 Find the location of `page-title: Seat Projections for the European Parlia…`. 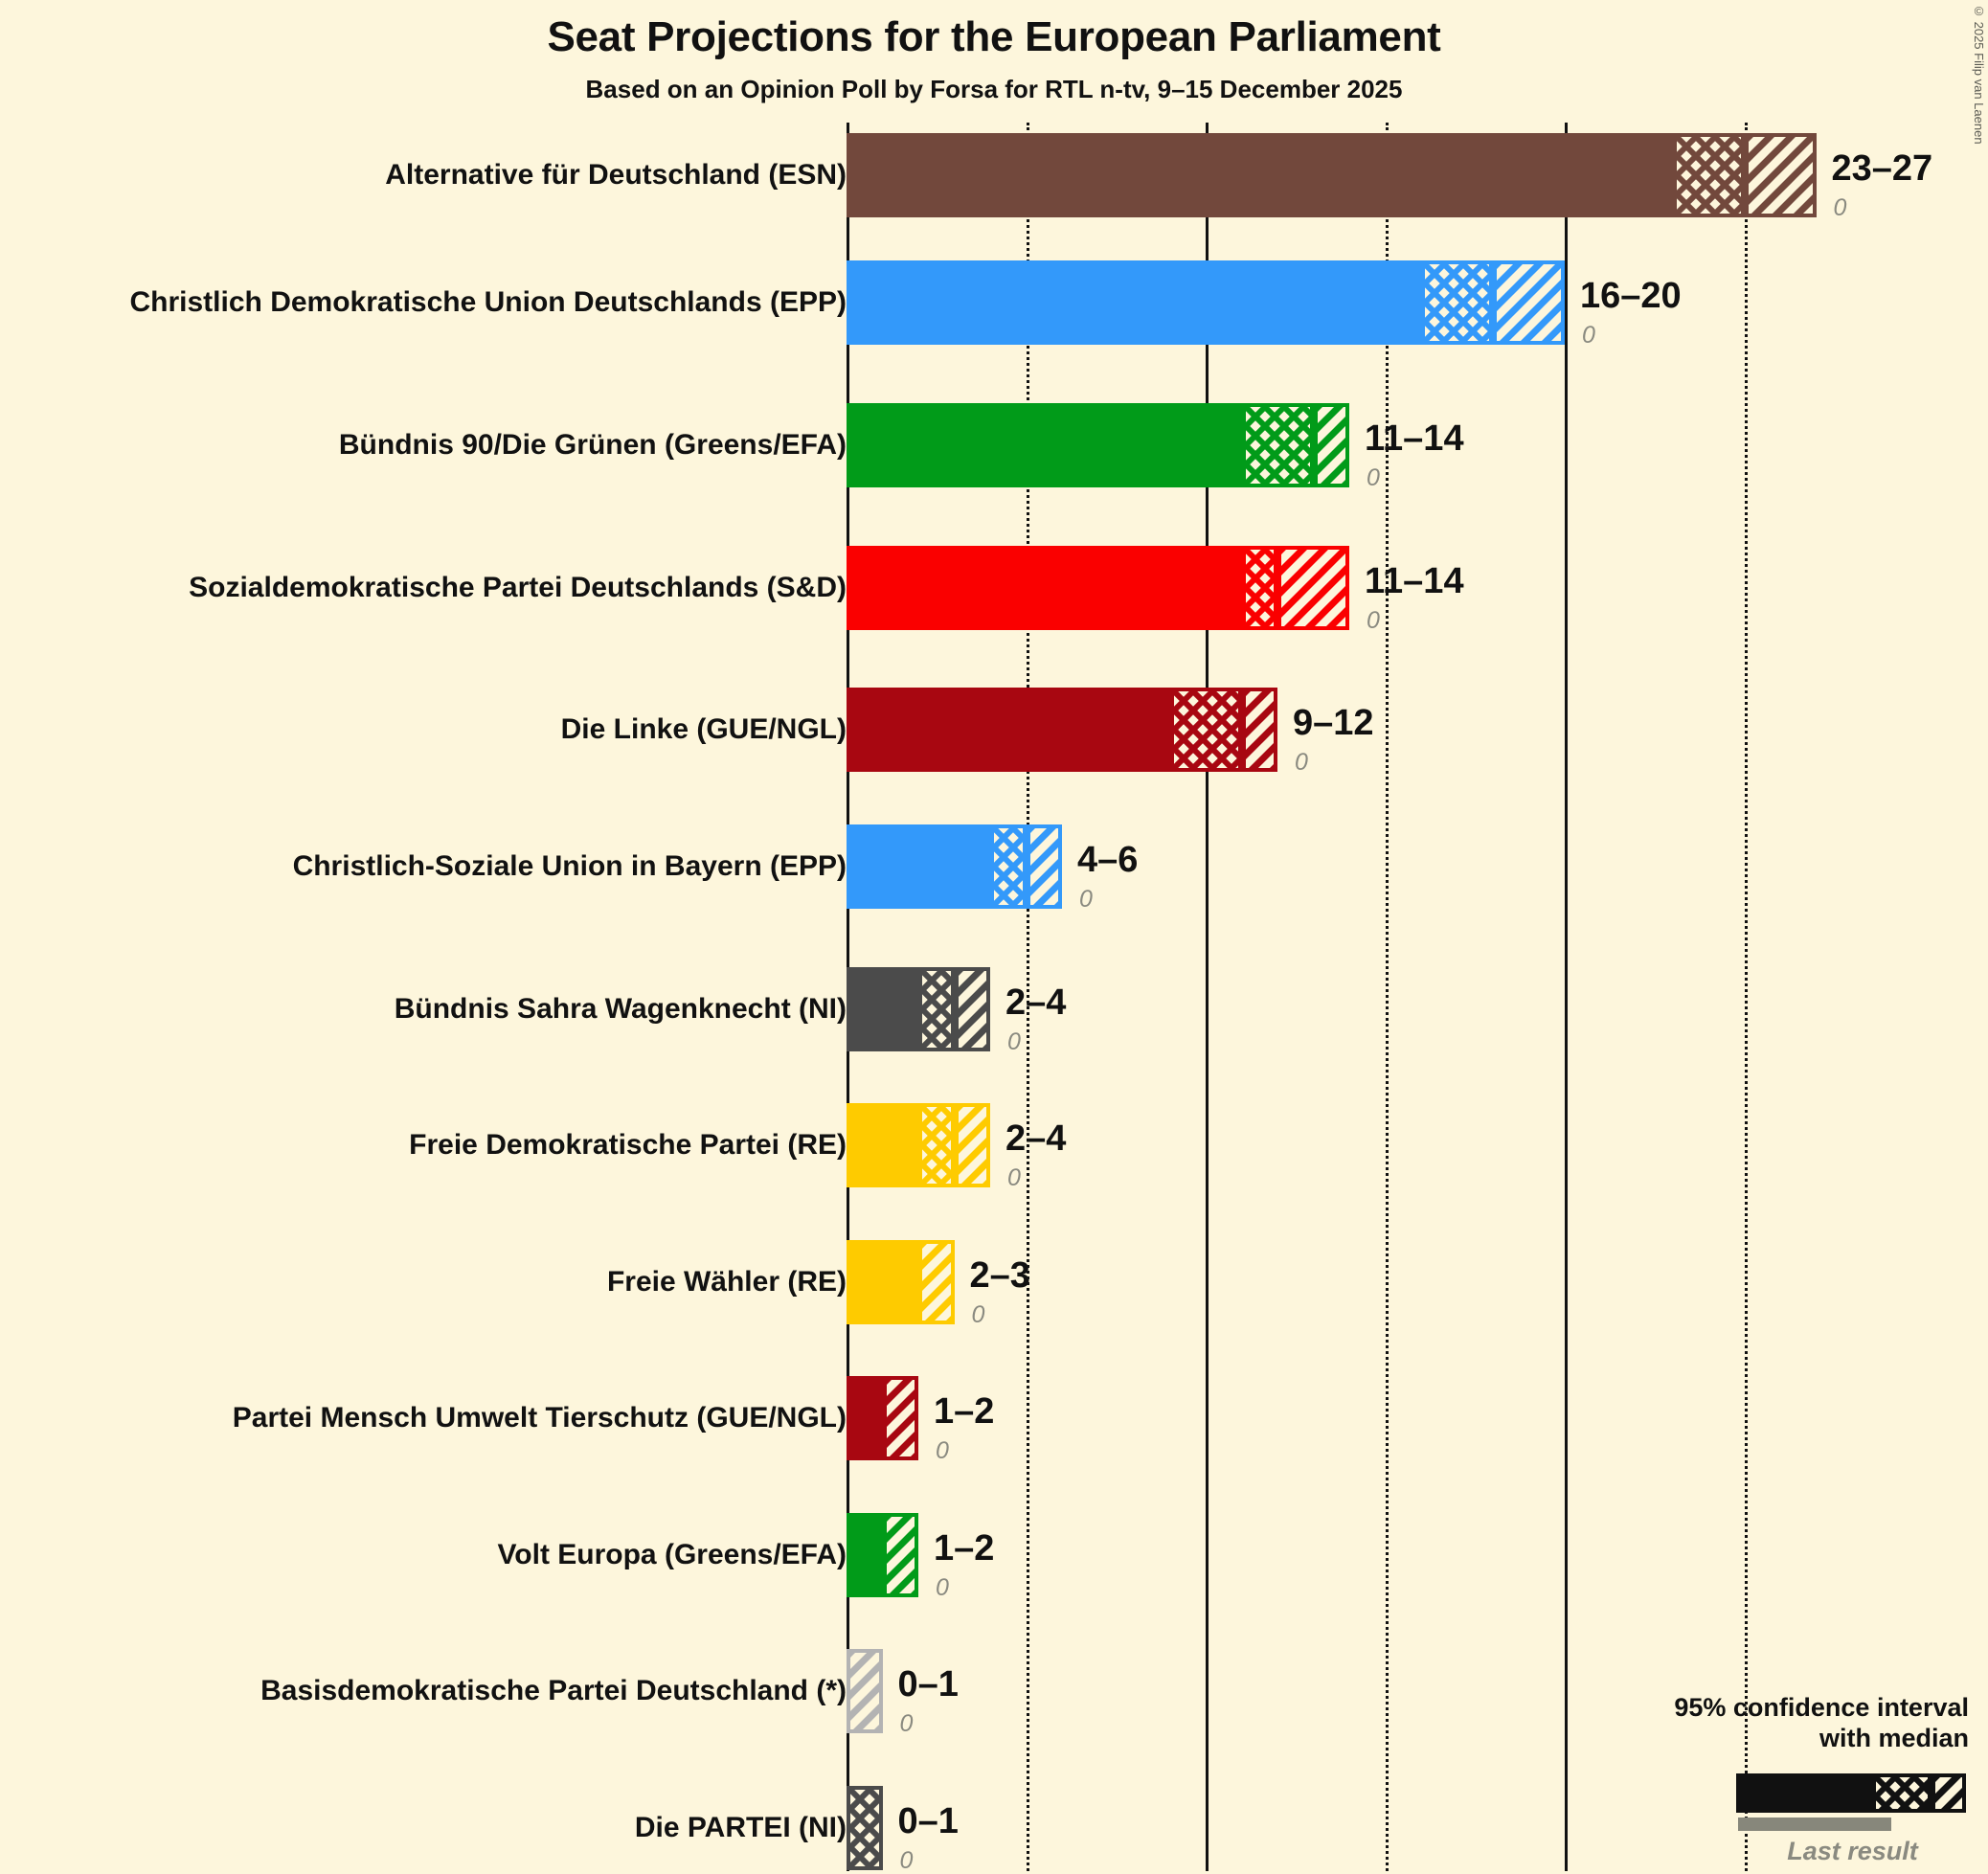

page-title: Seat Projections for the European Parlia… is located at coordinates (994, 36).